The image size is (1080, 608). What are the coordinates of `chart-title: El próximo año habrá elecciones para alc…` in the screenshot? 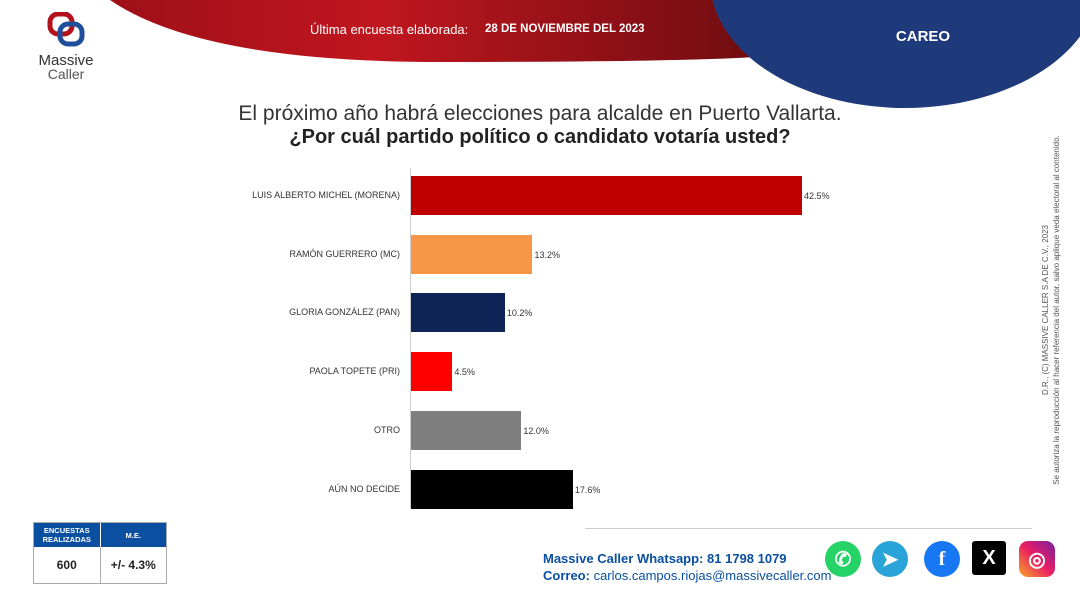 It's located at (540, 113).